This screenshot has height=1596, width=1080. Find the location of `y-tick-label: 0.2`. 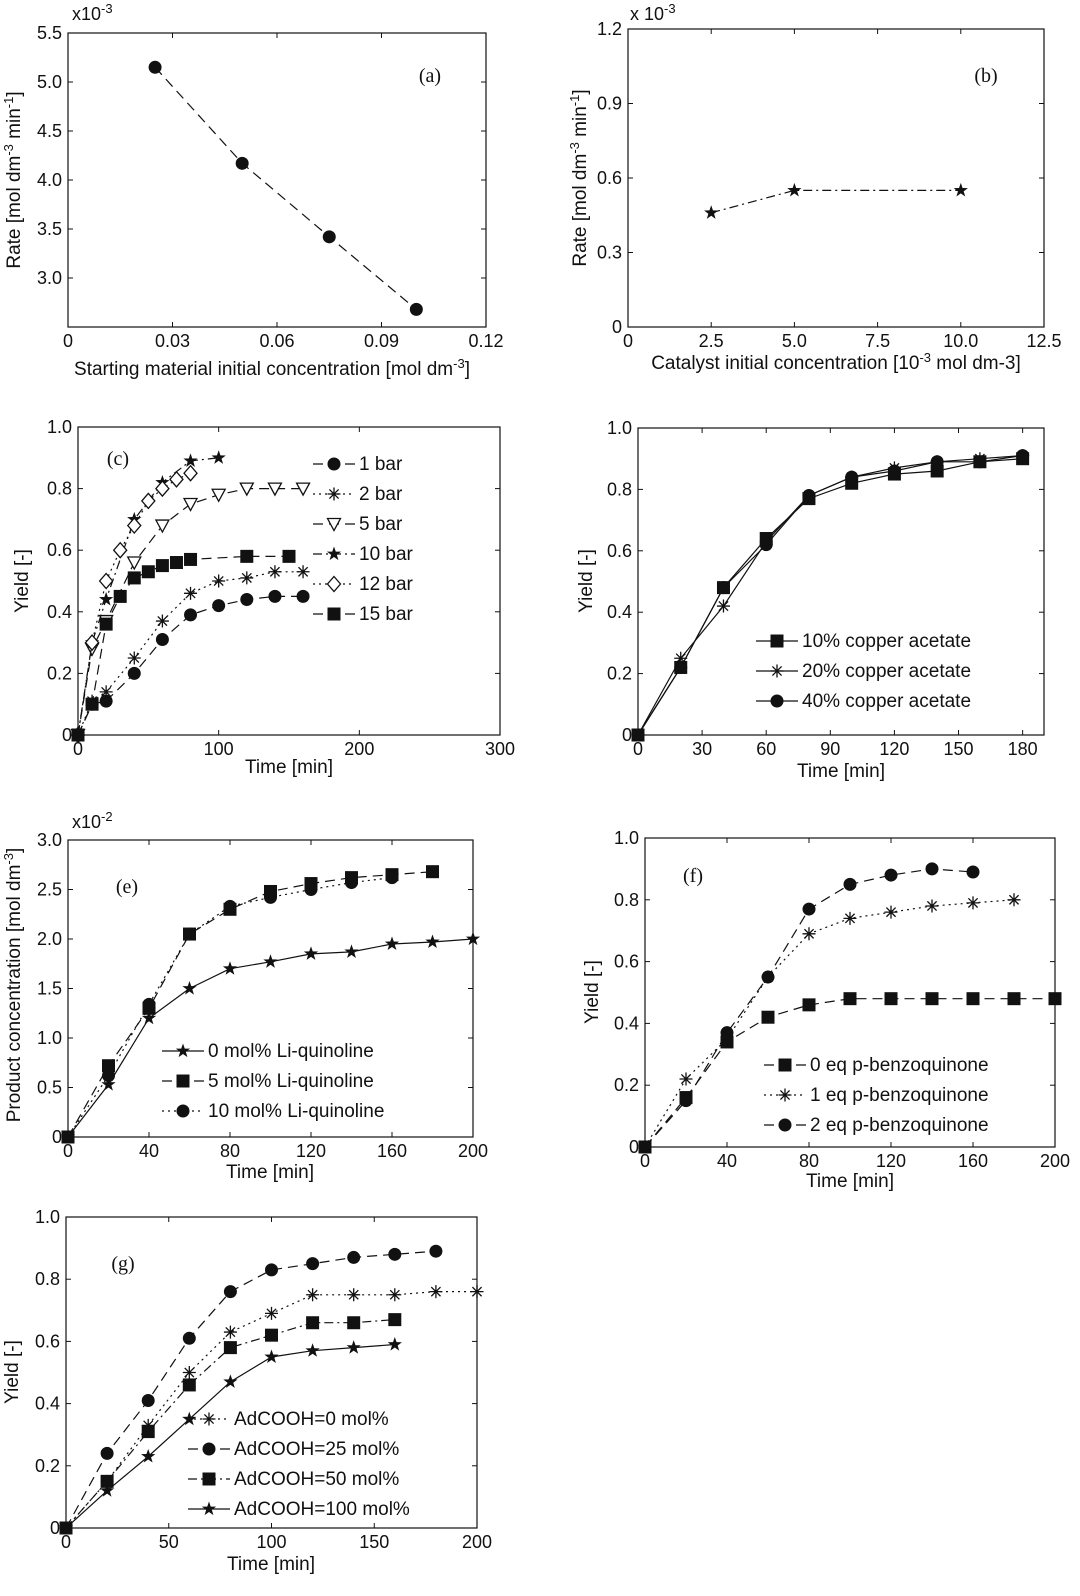

y-tick-label: 0.2 is located at coordinates (626, 1085).